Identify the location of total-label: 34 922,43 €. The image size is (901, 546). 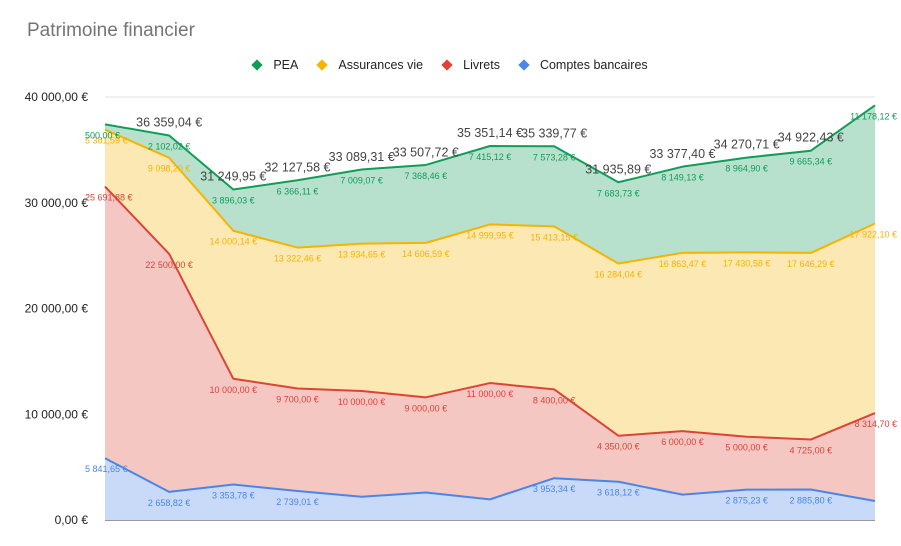
(811, 138).